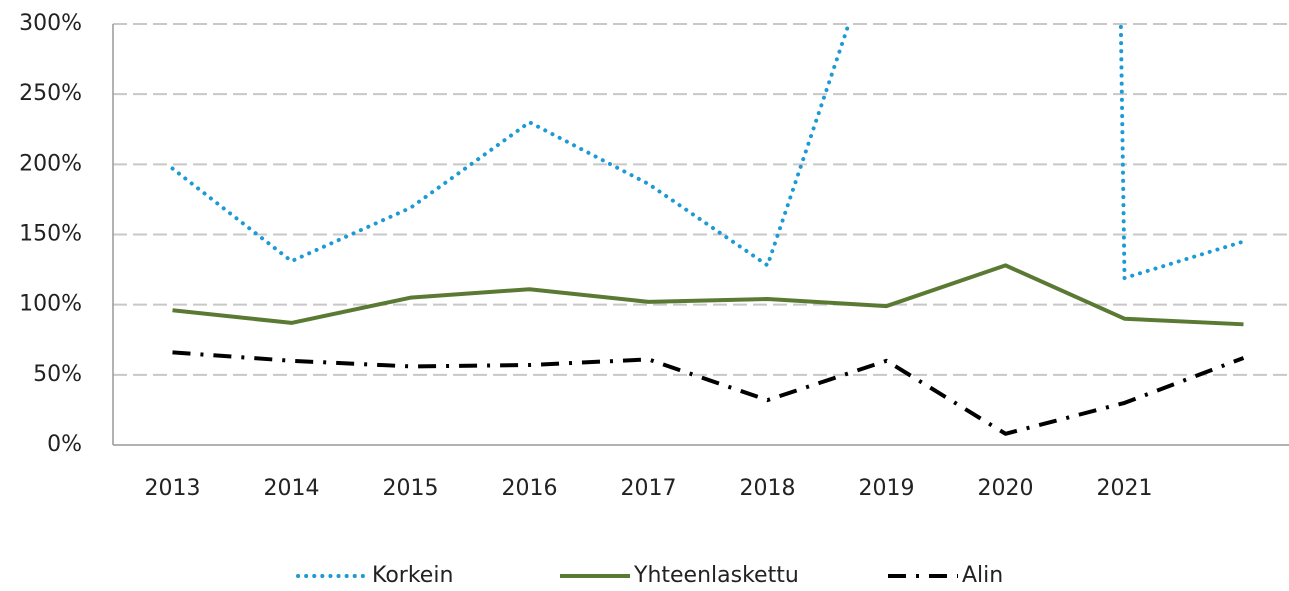  What do you see at coordinates (716, 575) in the screenshot?
I see `legend-label: Yhteenlaskettu` at bounding box center [716, 575].